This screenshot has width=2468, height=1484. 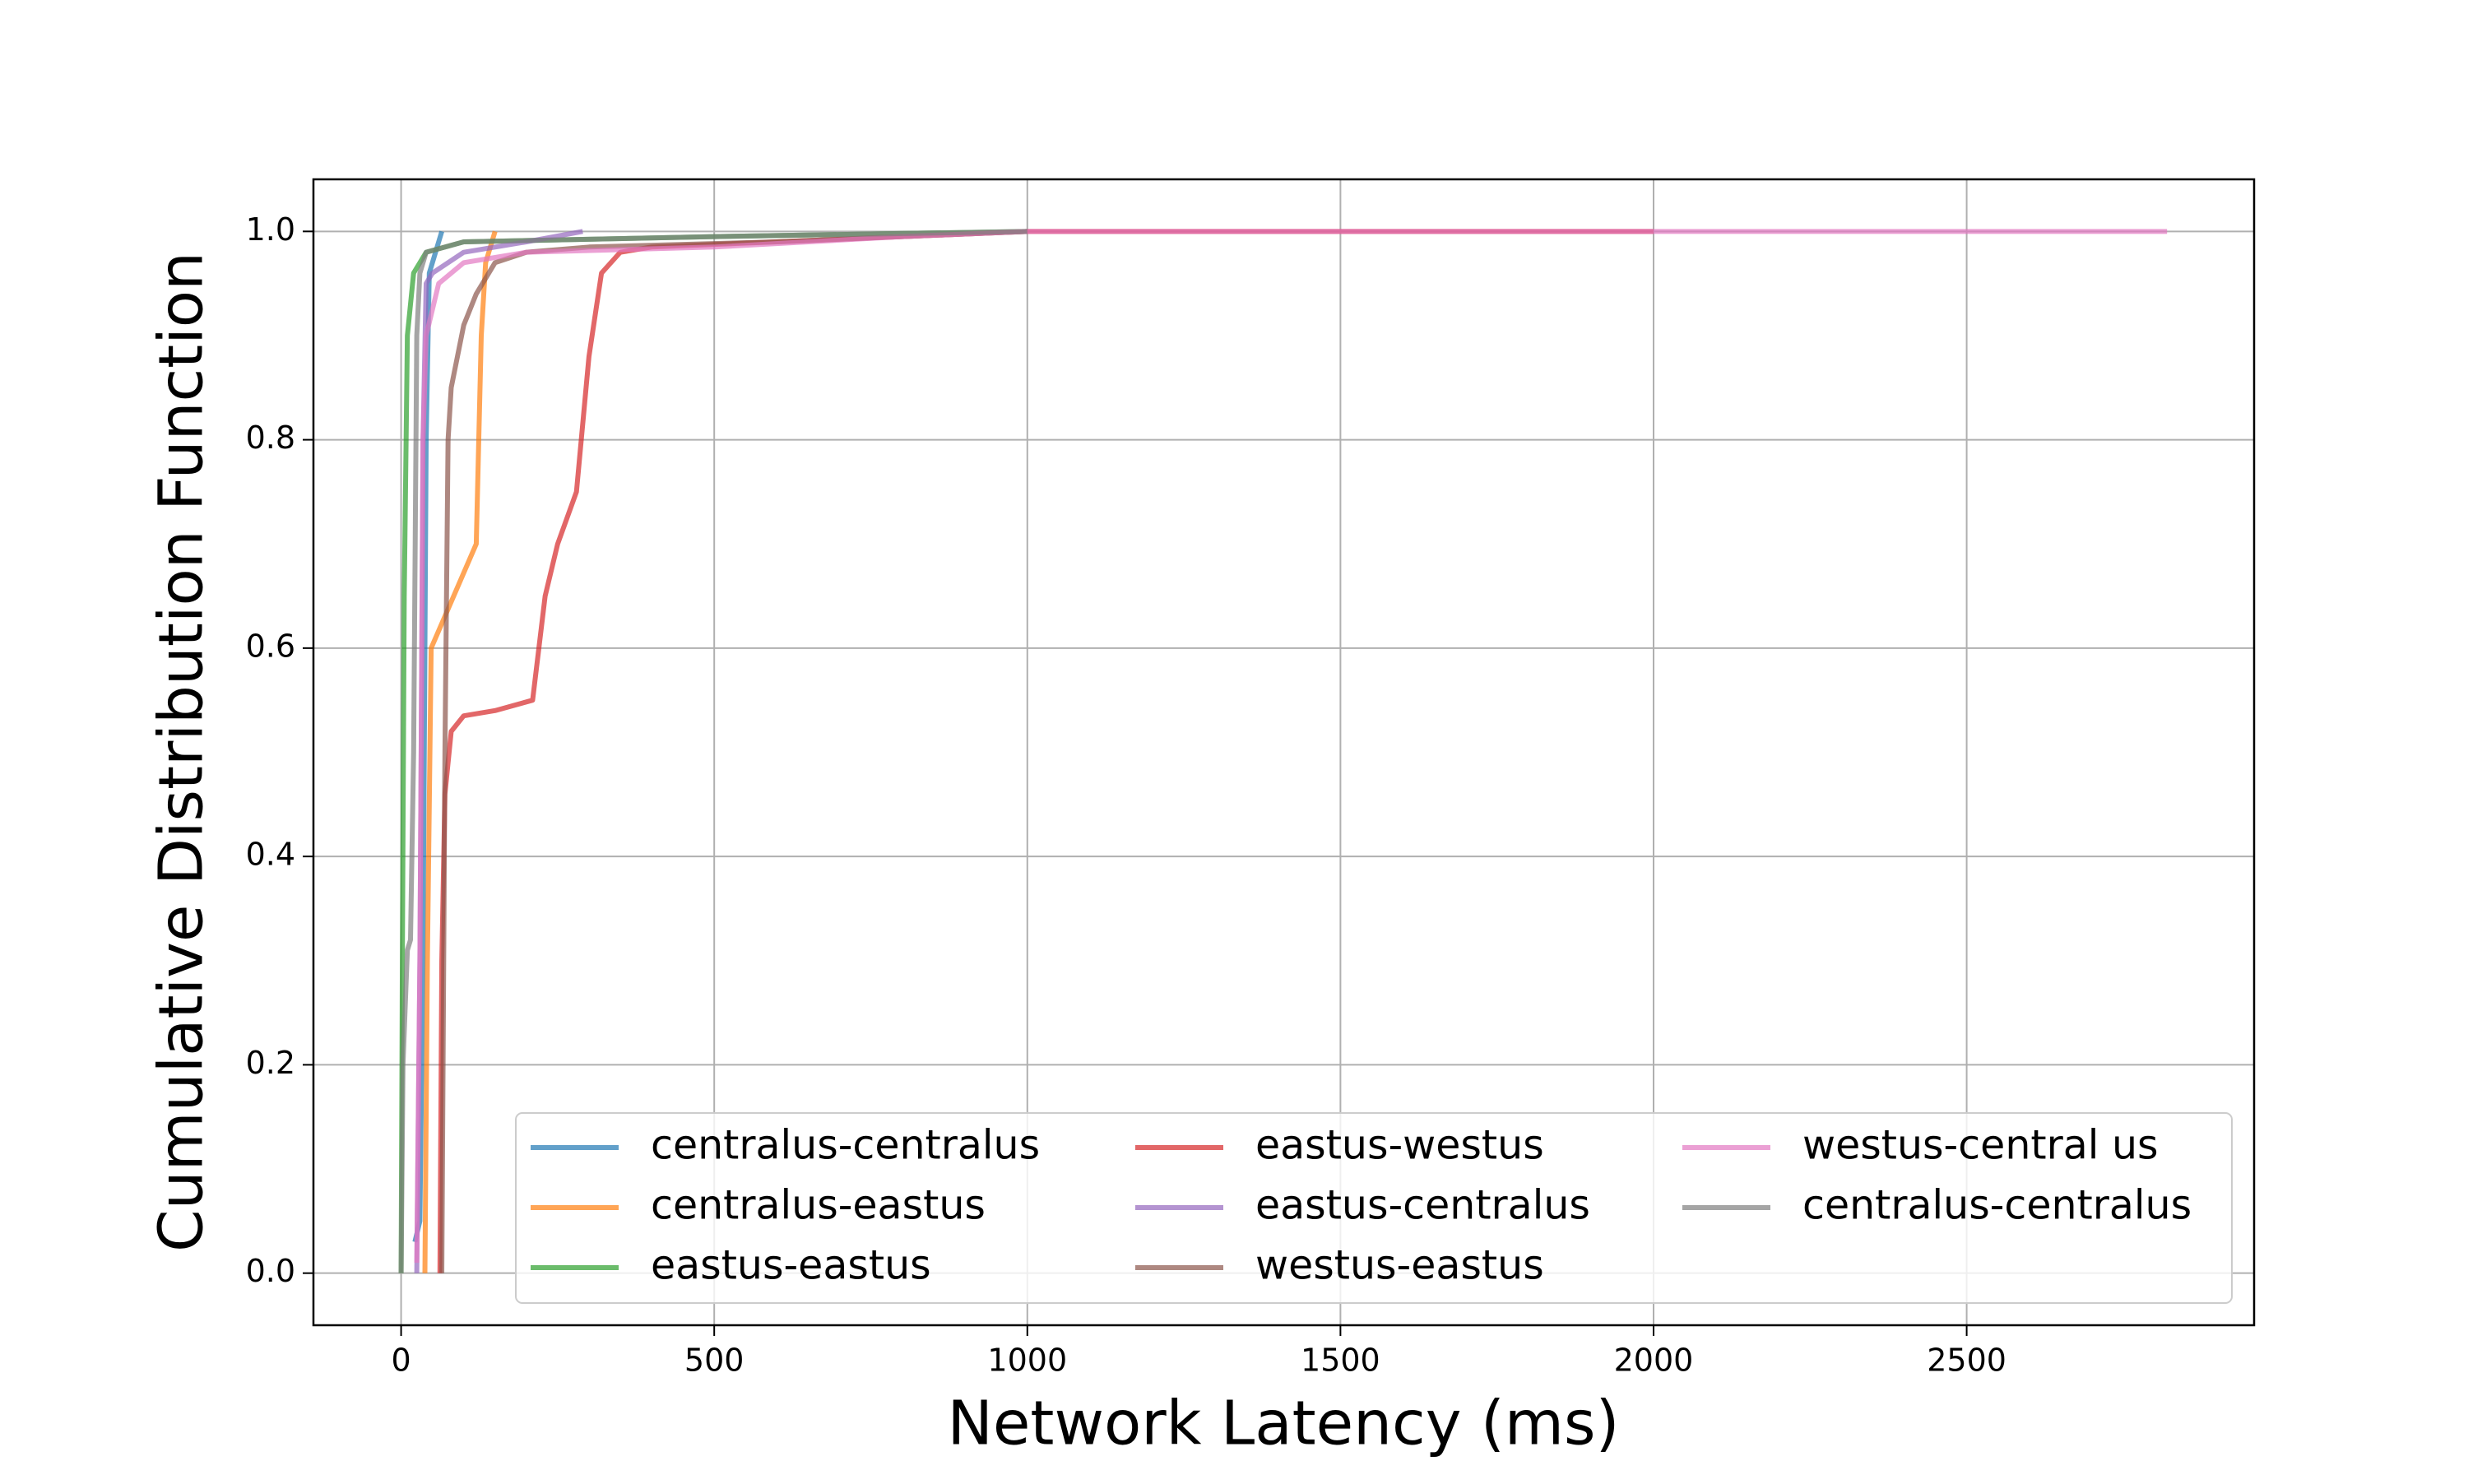 I want to click on legend-label: eastus-westus, so click(x=1399, y=1145).